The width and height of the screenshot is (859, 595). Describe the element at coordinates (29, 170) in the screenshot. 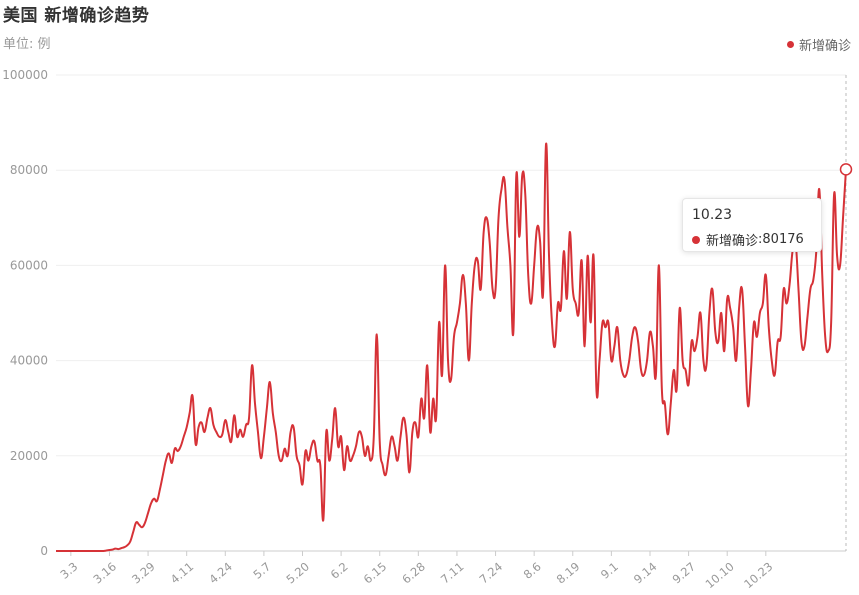

I see `y-tick-label: 80000` at that location.